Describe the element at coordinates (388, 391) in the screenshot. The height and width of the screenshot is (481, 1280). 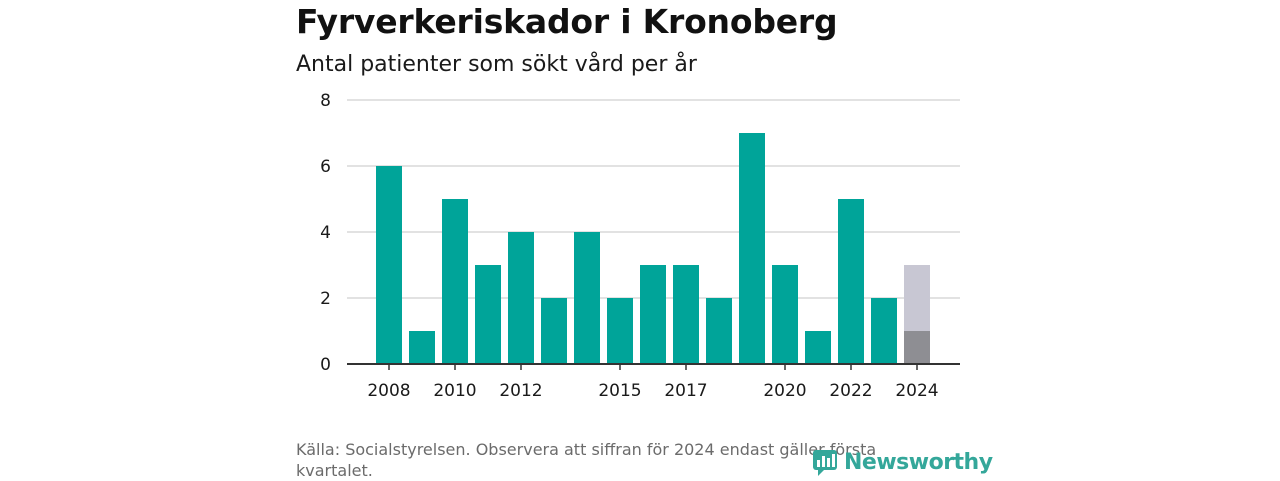
I see `x-tick-label-2008: 2008` at that location.